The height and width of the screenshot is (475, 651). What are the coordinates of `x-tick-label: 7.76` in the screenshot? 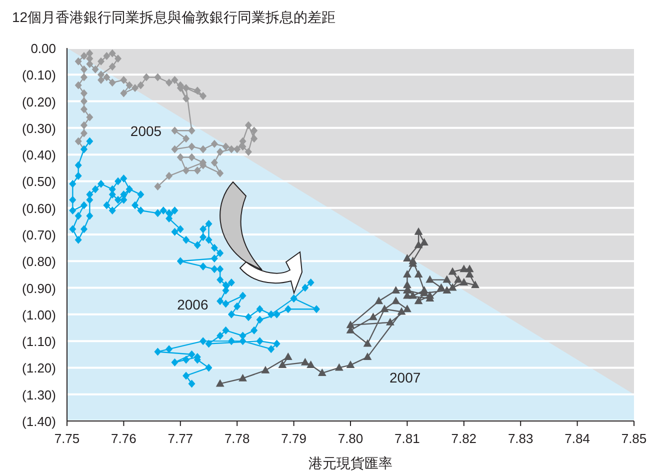 It's located at (123, 438).